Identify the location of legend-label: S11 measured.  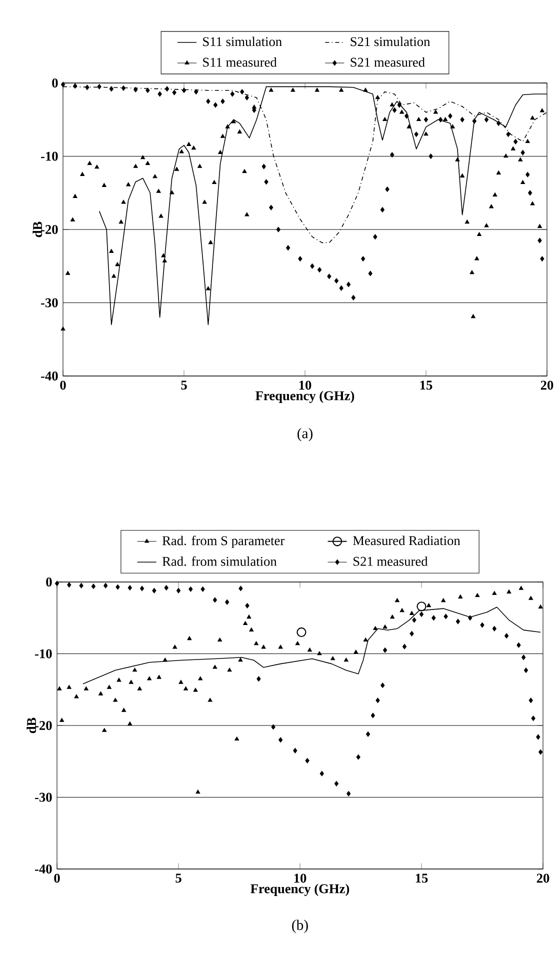
(240, 62).